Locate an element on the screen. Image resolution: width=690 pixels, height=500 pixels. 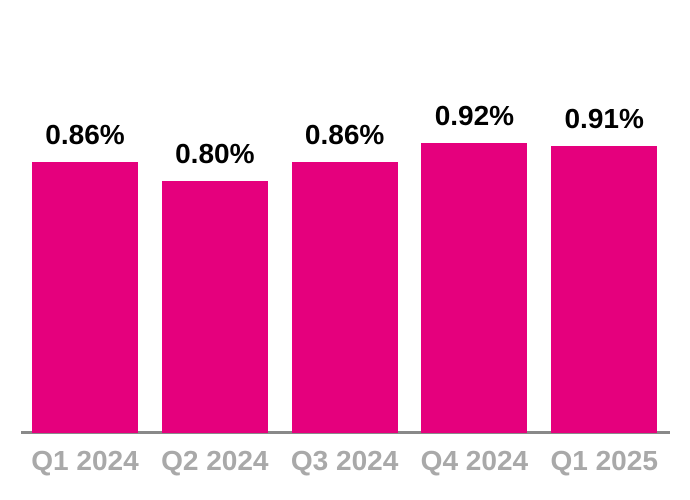
bar-value-label: 0.92% is located at coordinates (474, 115).